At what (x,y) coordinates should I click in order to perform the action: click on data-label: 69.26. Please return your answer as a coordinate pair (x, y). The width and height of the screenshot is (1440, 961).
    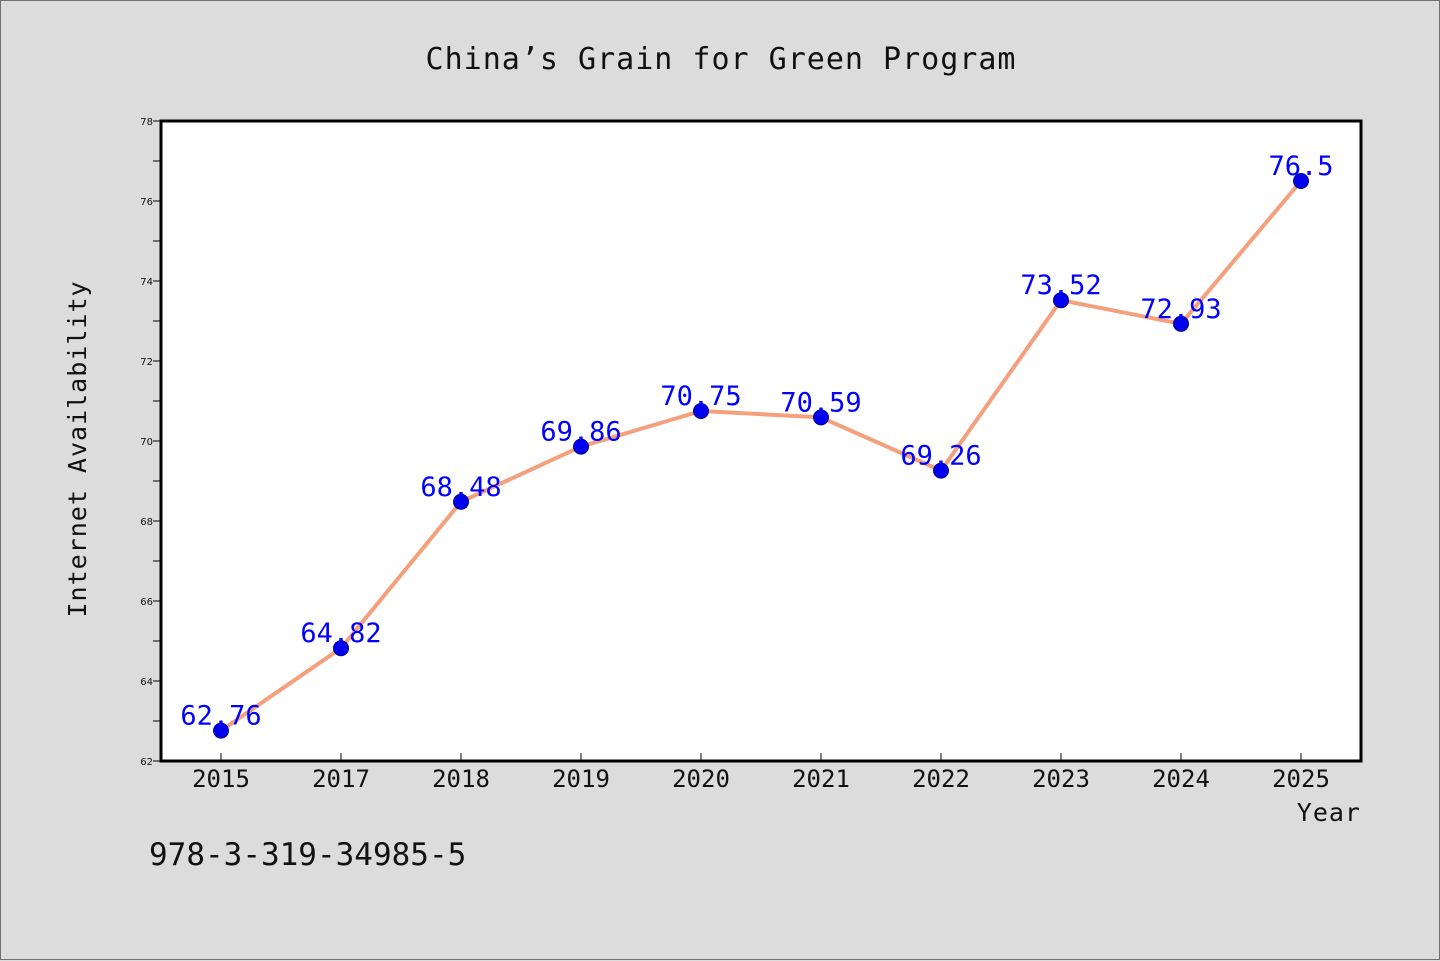
    Looking at the image, I should click on (940, 456).